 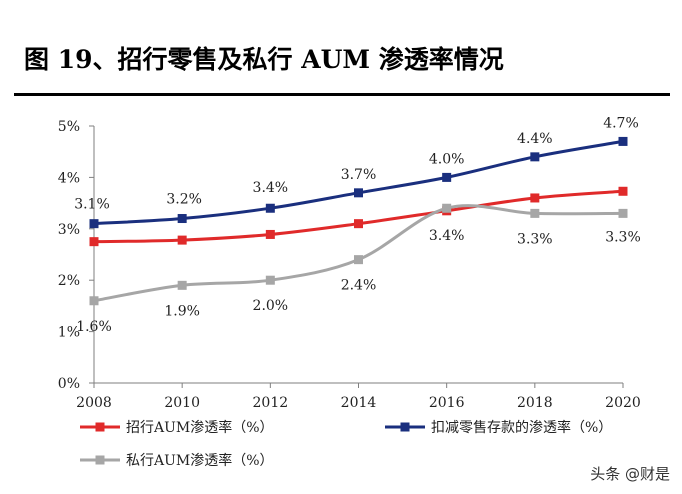 What do you see at coordinates (264, 59) in the screenshot?
I see `figure-title: 图 19、招行零售及私行 AUM 渗透率情况` at bounding box center [264, 59].